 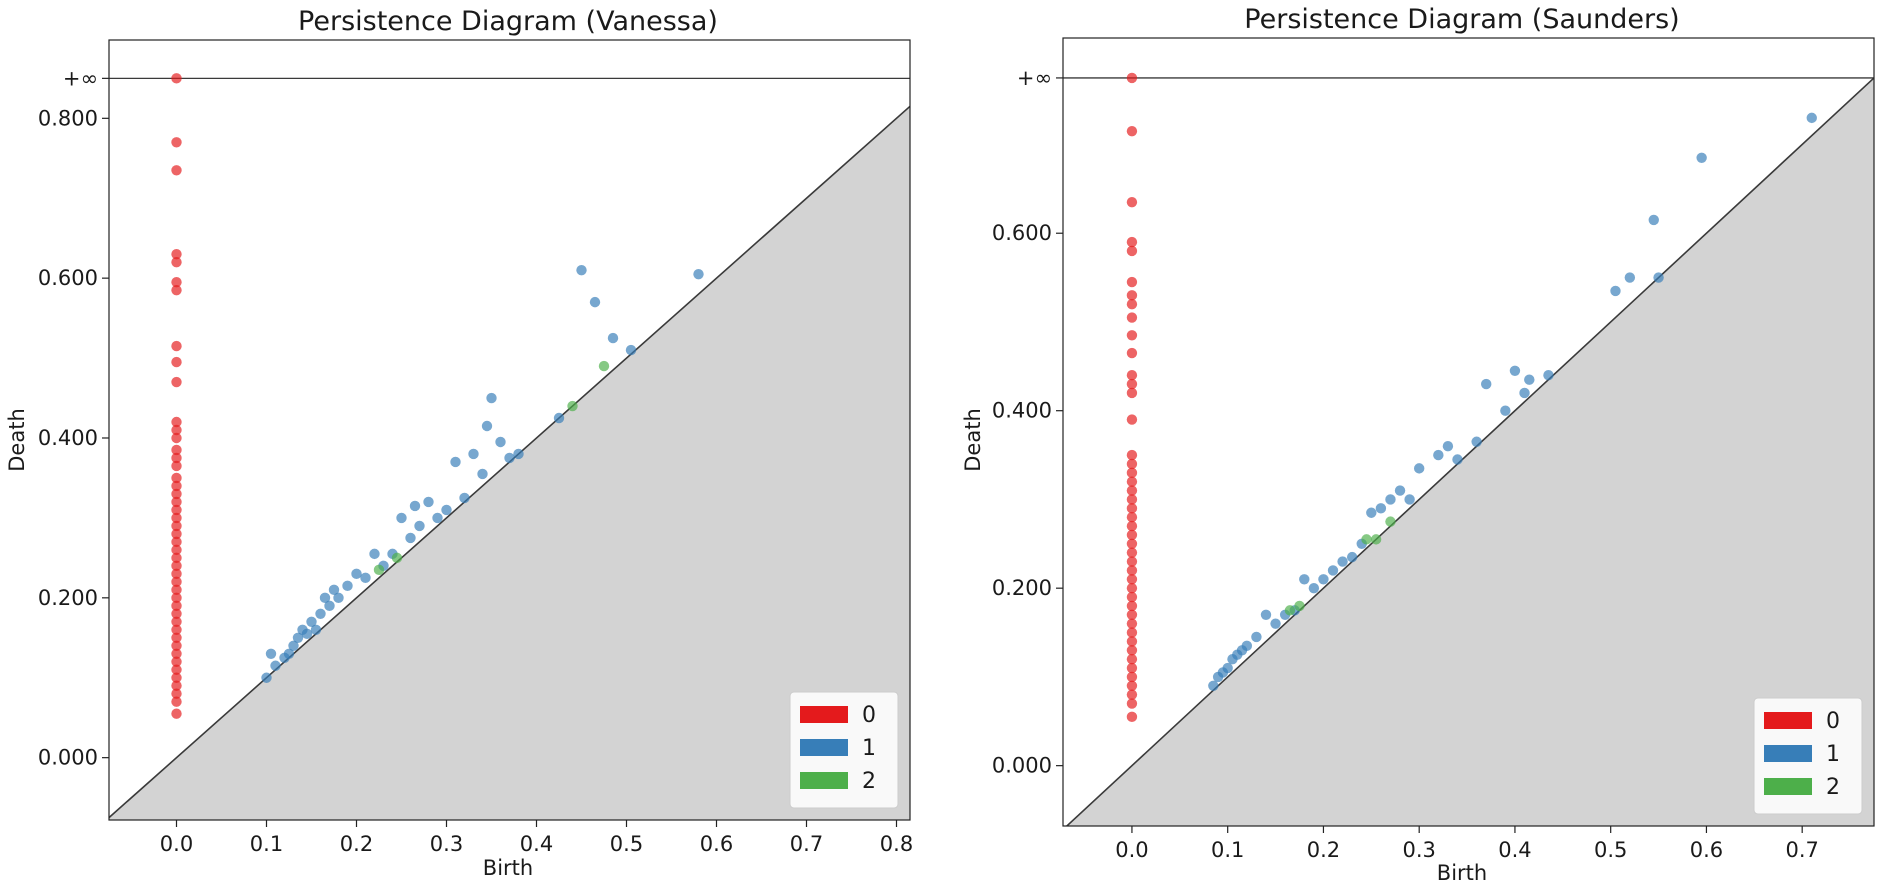 I want to click on legend-label: 1, so click(x=869, y=748).